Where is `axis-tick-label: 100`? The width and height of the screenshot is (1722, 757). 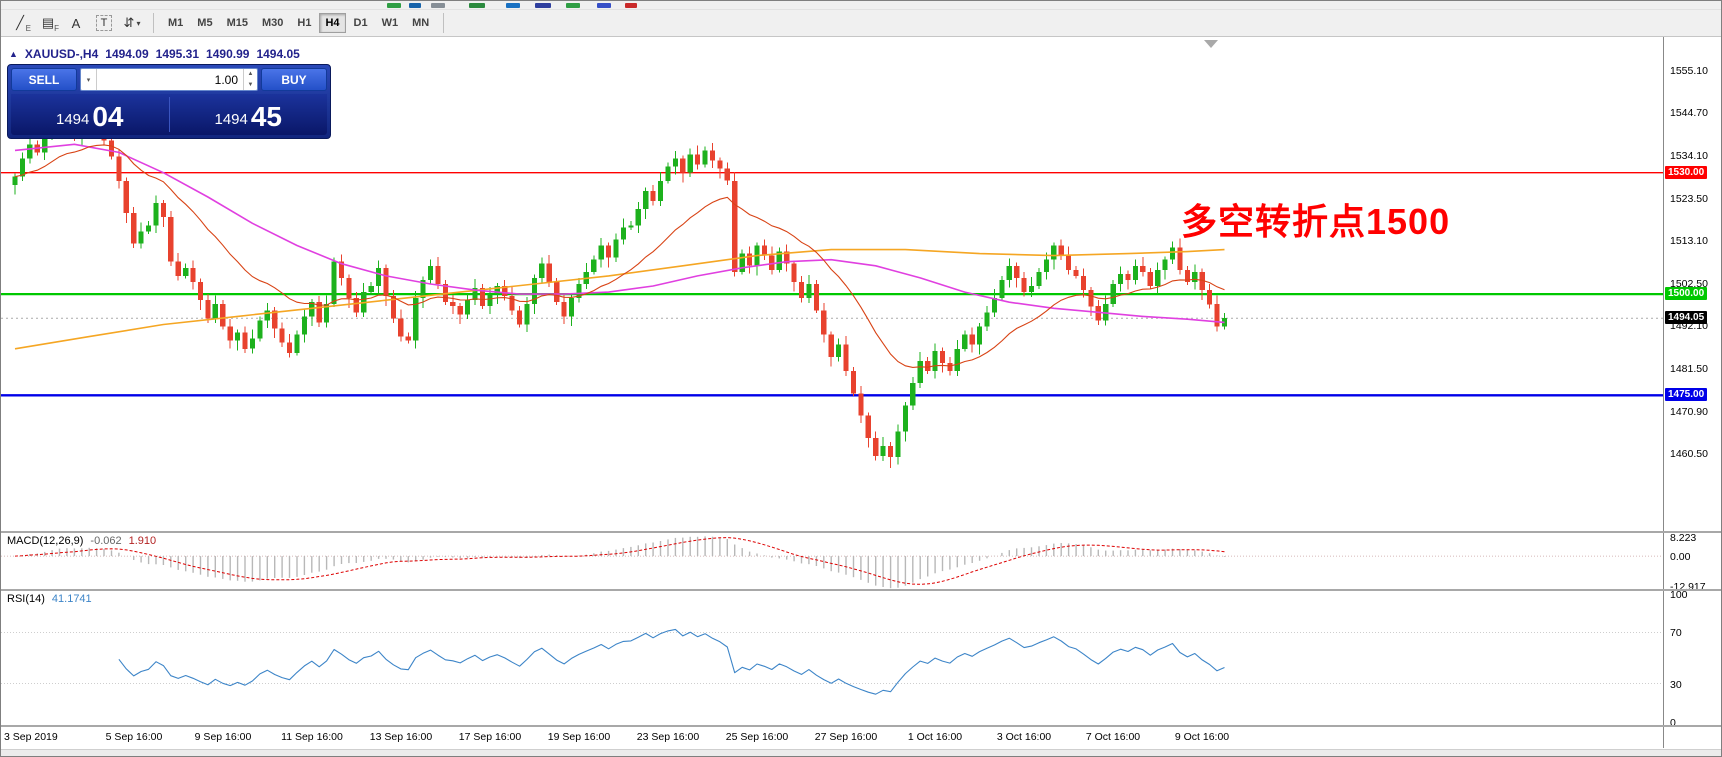 axis-tick-label: 100 is located at coordinates (1679, 595).